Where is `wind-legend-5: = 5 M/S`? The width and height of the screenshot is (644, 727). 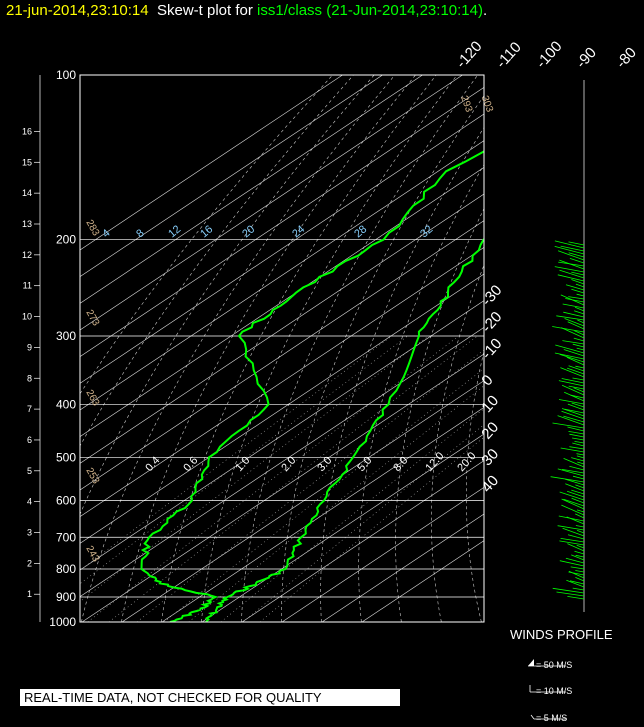
wind-legend-5: = 5 M/S is located at coordinates (552, 718).